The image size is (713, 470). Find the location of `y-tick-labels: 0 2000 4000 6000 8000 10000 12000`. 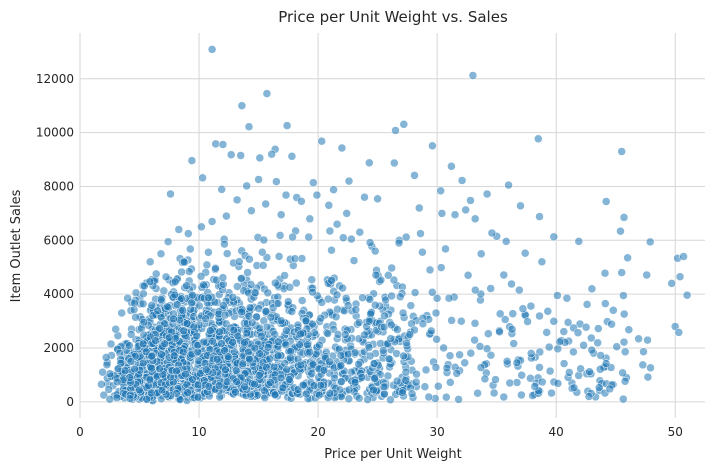

y-tick-labels: 0 2000 4000 6000 8000 10000 12000 is located at coordinates (55, 240).